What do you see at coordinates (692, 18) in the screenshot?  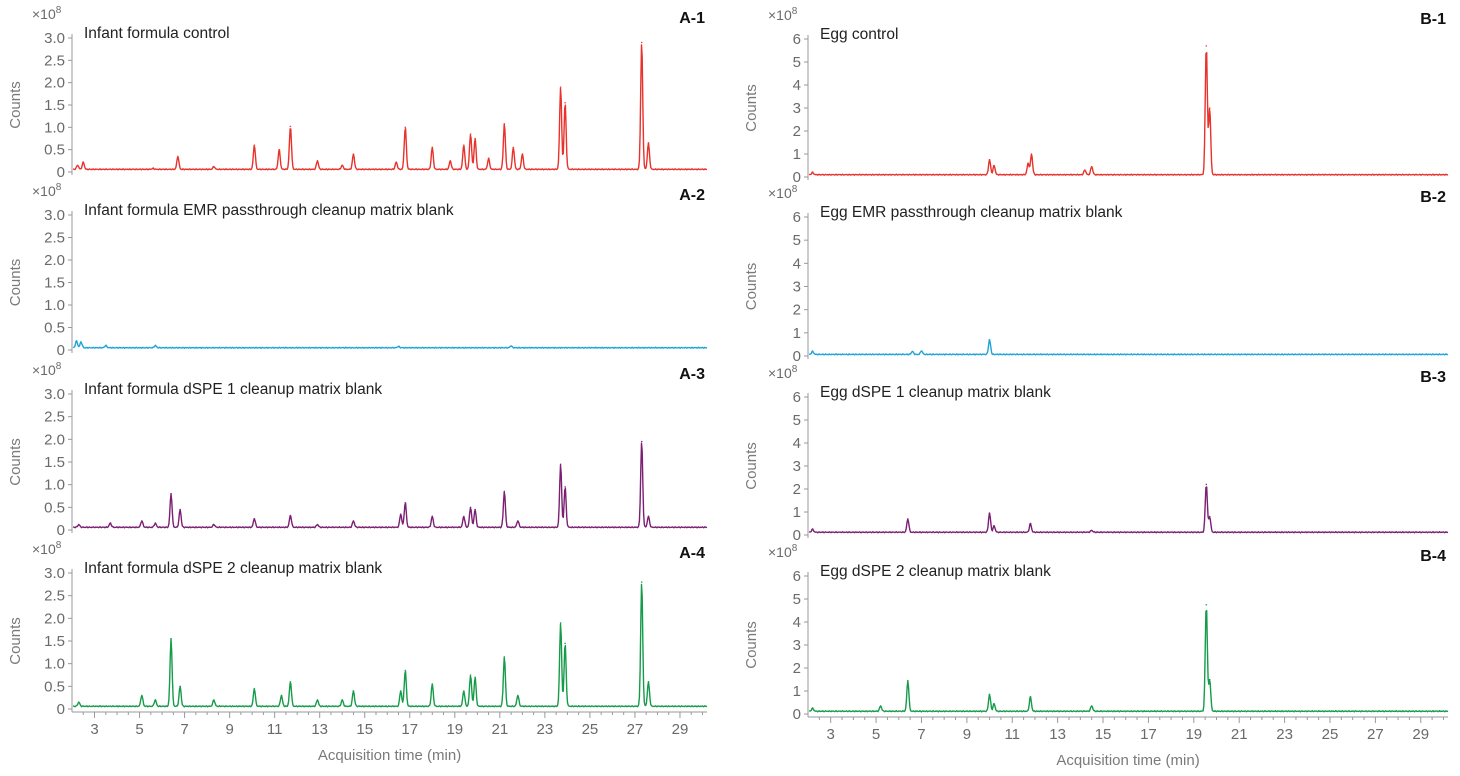 I see `panel-id-label: A-1` at bounding box center [692, 18].